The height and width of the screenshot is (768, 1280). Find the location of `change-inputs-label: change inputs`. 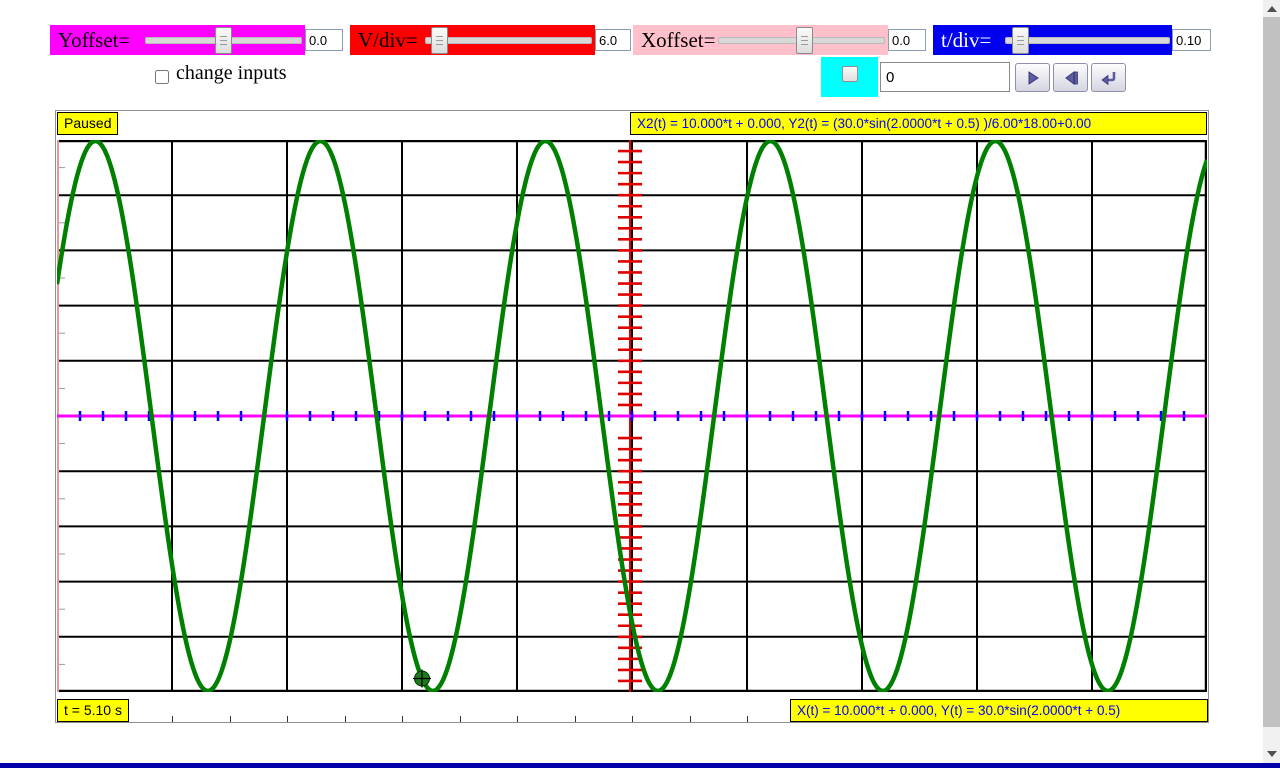

change-inputs-label: change inputs is located at coordinates (231, 73).